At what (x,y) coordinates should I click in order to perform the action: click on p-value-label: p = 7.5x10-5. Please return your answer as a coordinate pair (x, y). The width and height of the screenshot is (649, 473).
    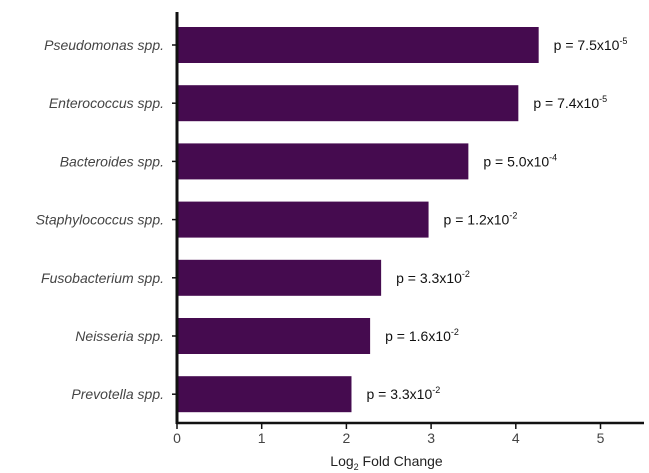
    Looking at the image, I should click on (591, 44).